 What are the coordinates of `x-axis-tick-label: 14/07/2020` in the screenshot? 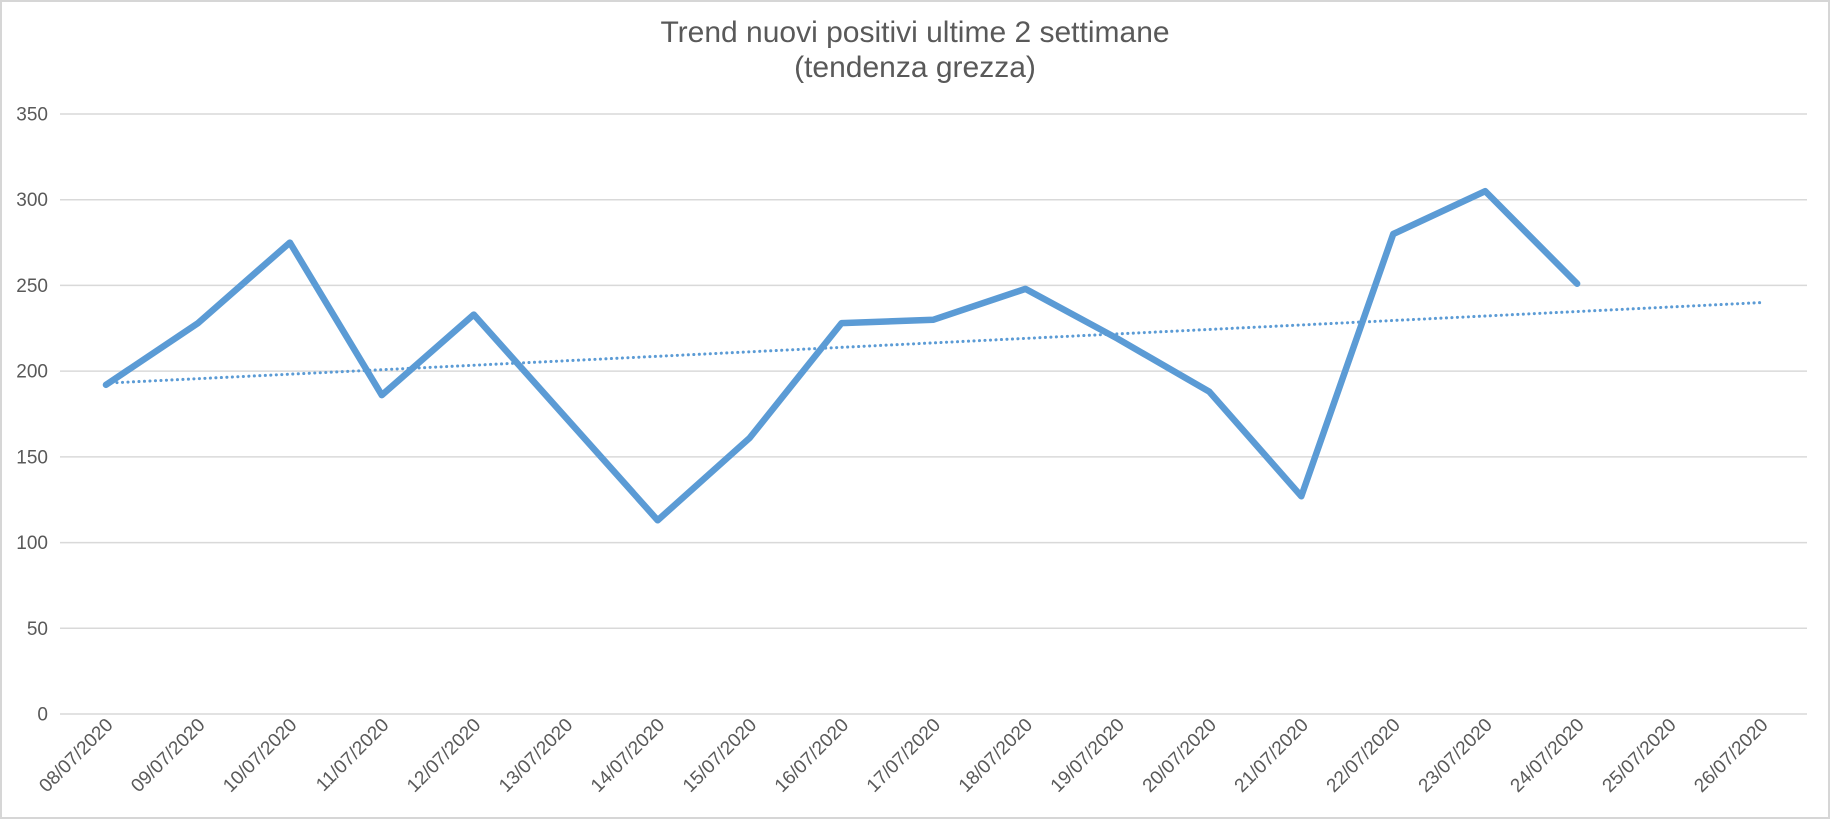 It's located at (628, 756).